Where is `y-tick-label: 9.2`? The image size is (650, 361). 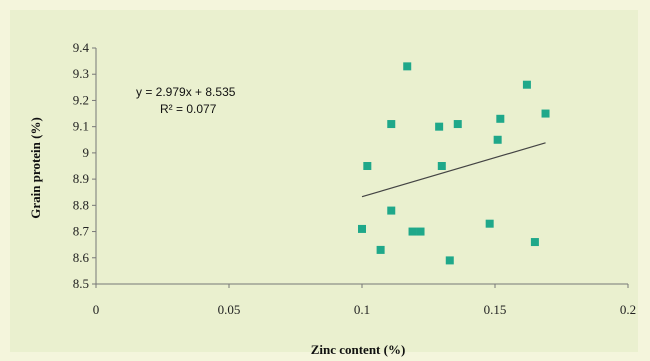
y-tick-label: 9.2 is located at coordinates (81, 99).